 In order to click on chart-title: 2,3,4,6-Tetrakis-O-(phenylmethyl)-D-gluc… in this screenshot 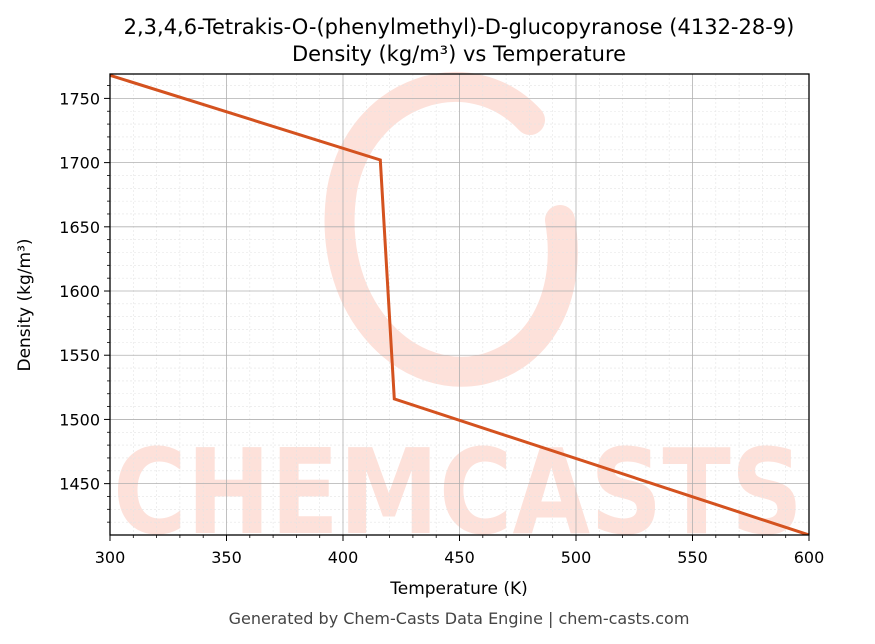, I will do `click(459, 27)`.